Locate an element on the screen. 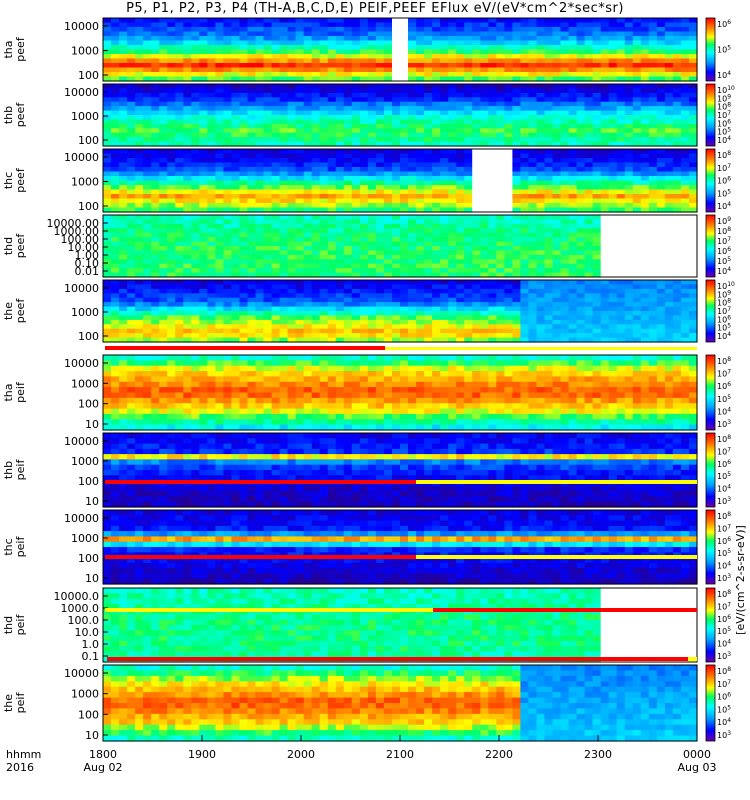 This screenshot has width=750, height=800. x-date-label: Aug 03 is located at coordinates (697, 767).